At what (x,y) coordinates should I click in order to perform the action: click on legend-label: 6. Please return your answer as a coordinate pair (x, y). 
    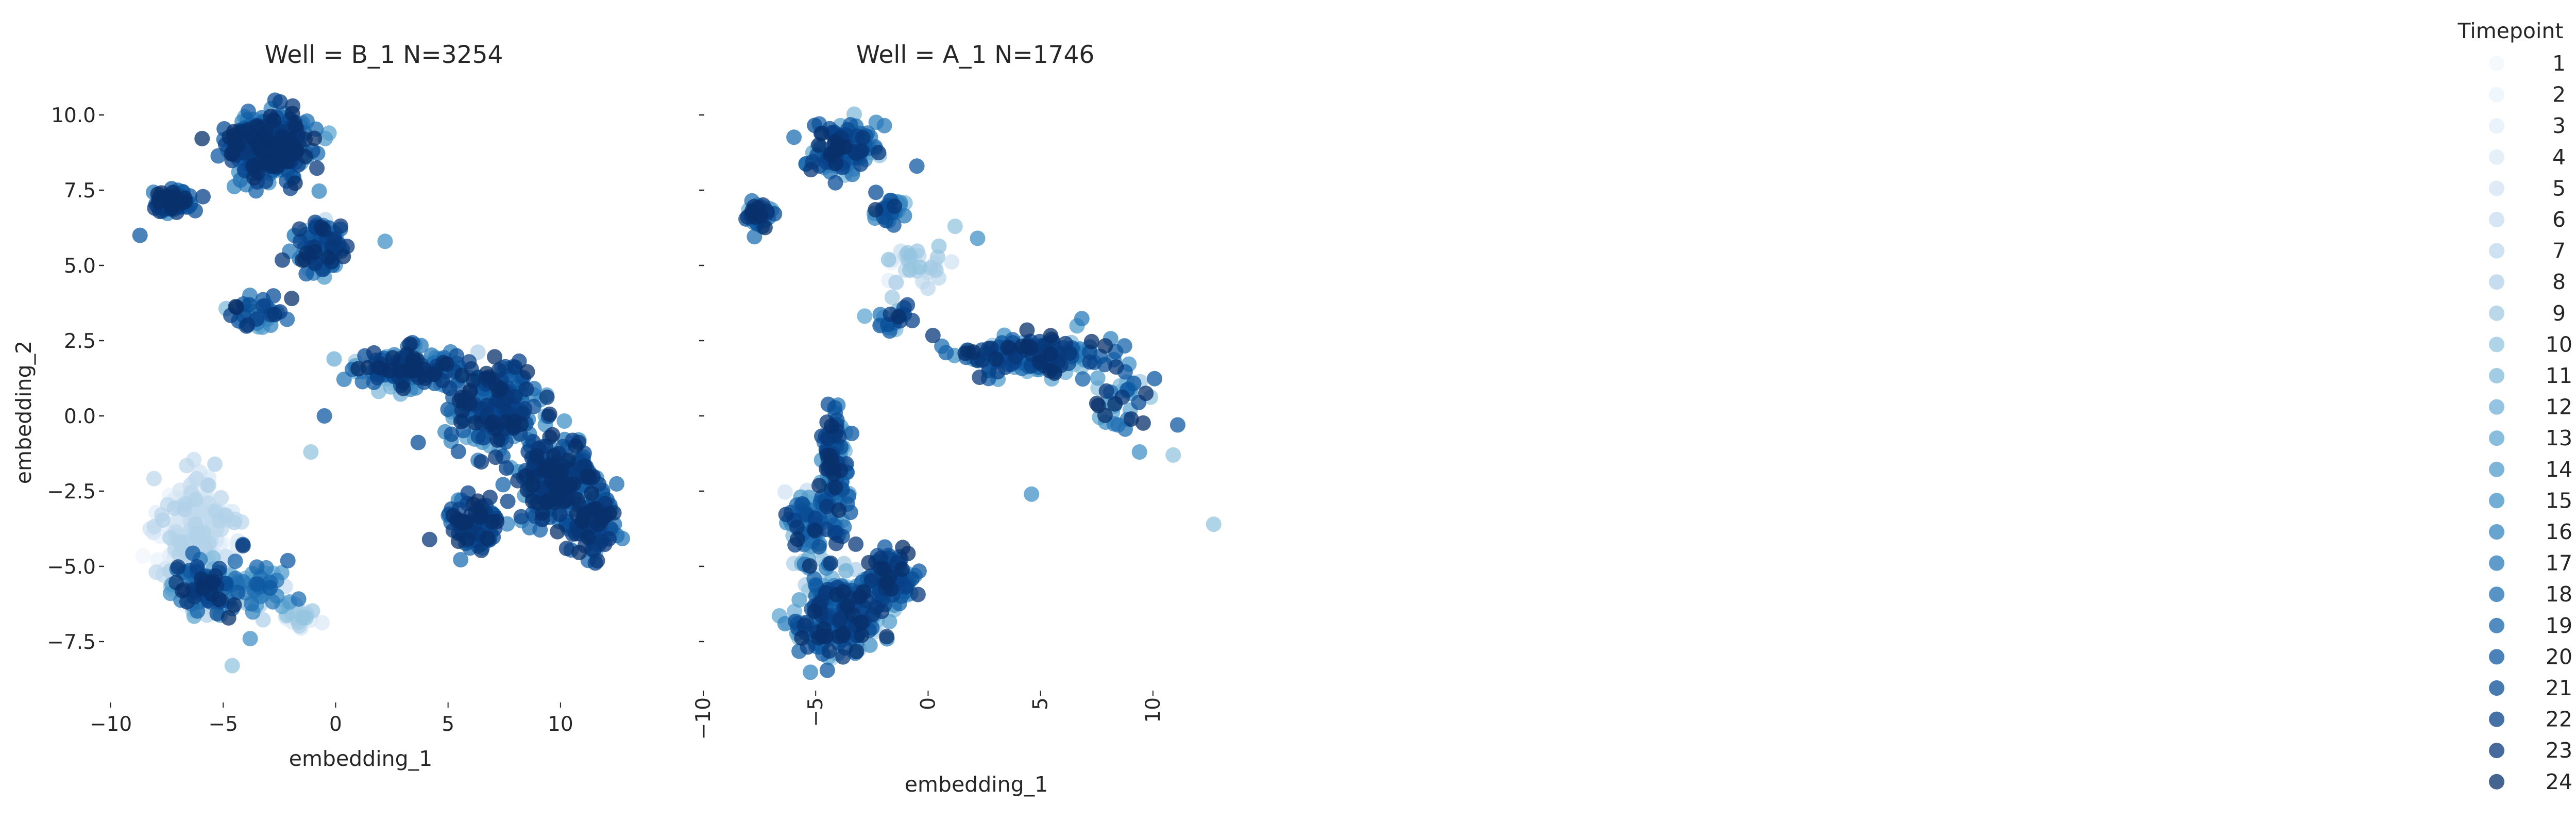
    Looking at the image, I should click on (2559, 220).